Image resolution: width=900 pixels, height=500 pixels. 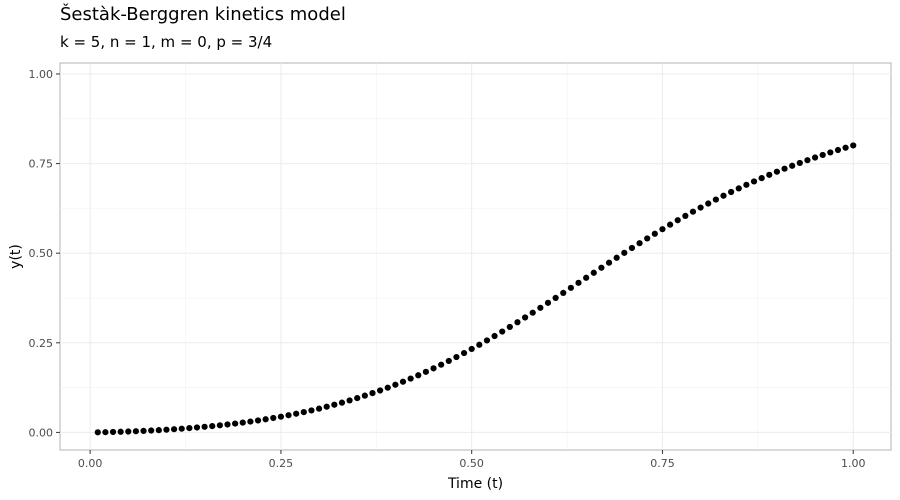 I want to click on x-tick-label: 0.75, so click(x=662, y=463).